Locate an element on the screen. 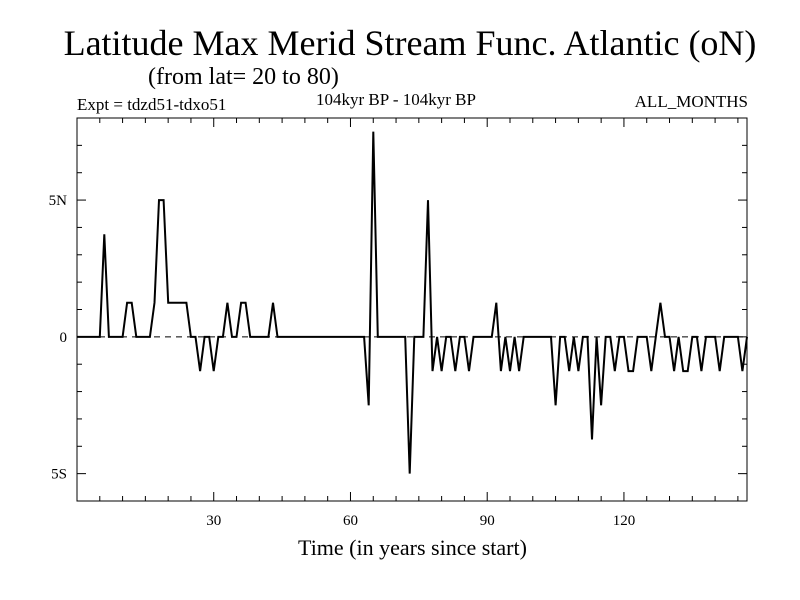 The image size is (800, 600). x-tick-label: 60 is located at coordinates (350, 521).